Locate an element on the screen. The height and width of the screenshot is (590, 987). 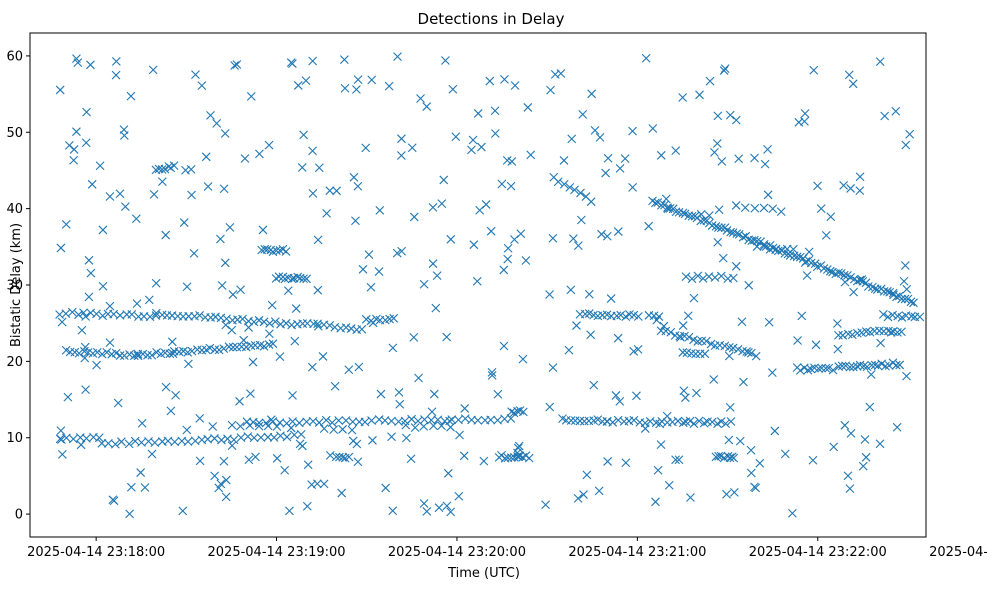
y-axis-label: Bistatic Delay (km) is located at coordinates (16, 285).